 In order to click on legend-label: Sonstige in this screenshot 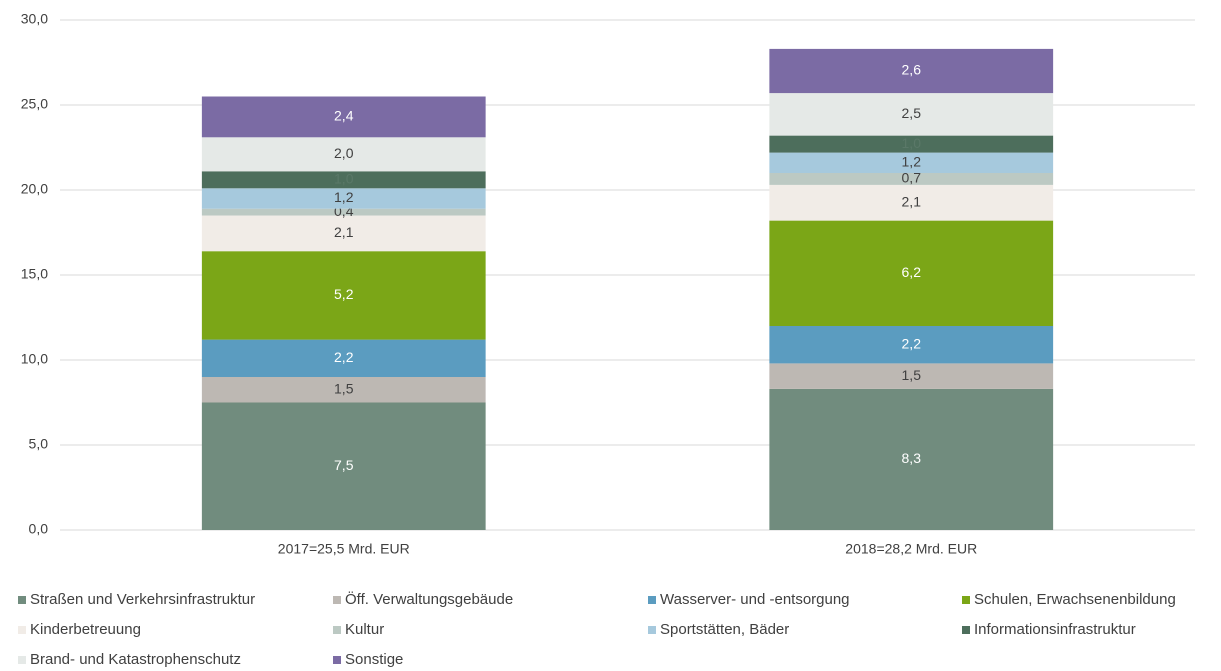, I will do `click(374, 659)`.